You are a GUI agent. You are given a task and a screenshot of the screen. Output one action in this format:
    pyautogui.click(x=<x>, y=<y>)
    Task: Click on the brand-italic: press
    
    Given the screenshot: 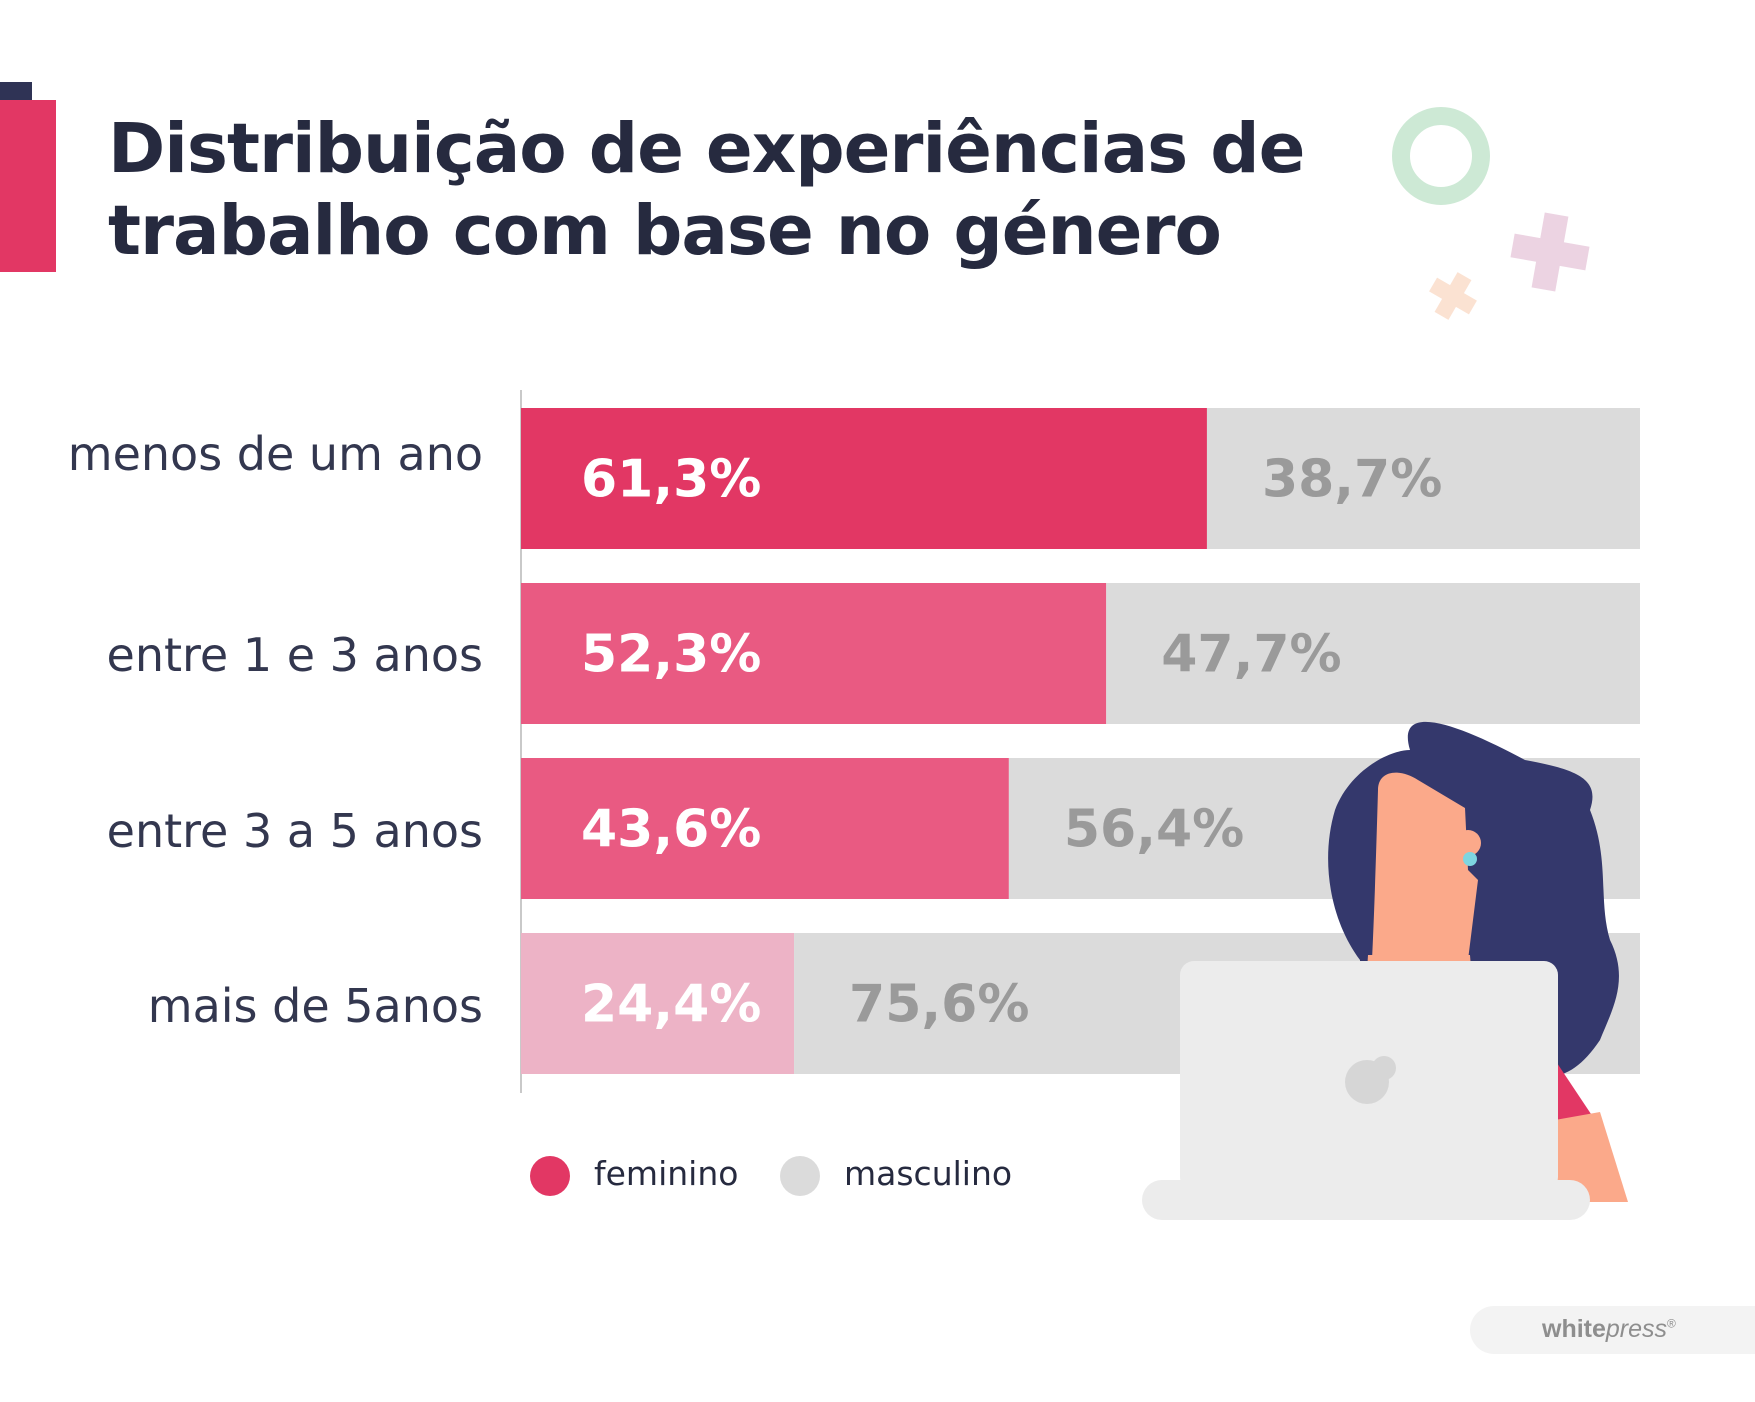 What is the action you would take?
    pyautogui.click(x=1636, y=1329)
    